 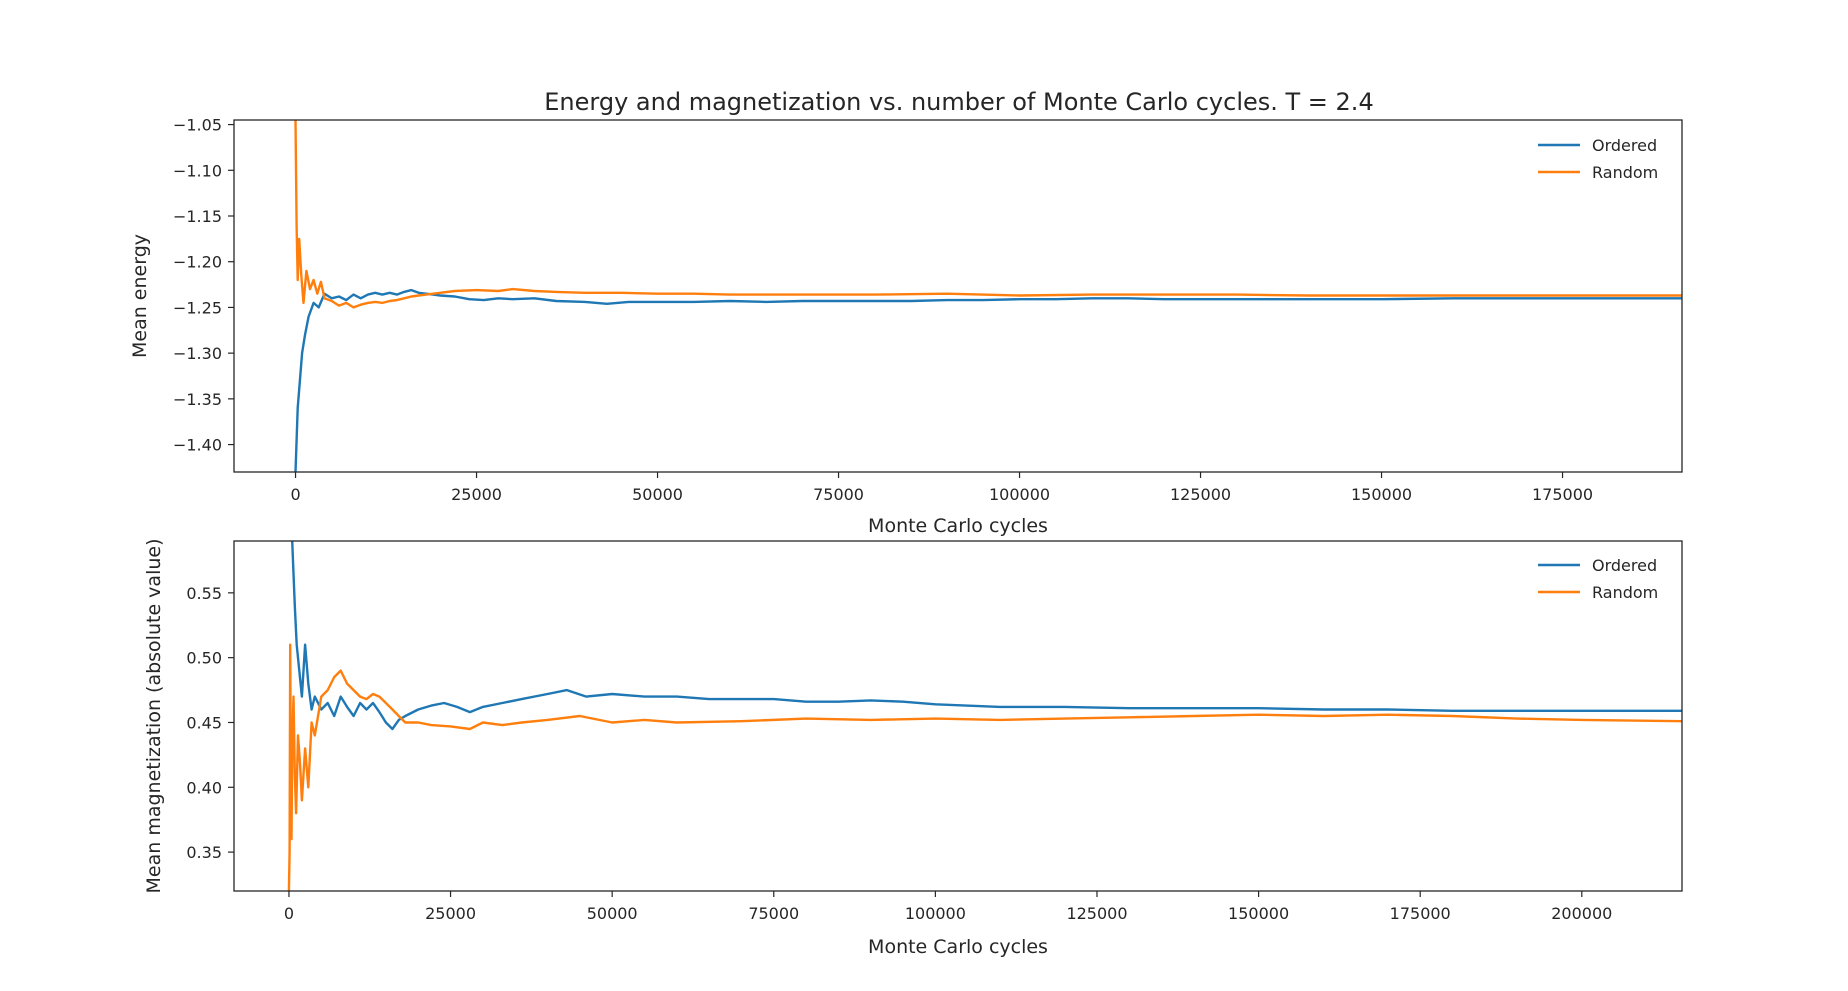 What do you see at coordinates (197, 353) in the screenshot?
I see `energy-y-tick-label: −1.30` at bounding box center [197, 353].